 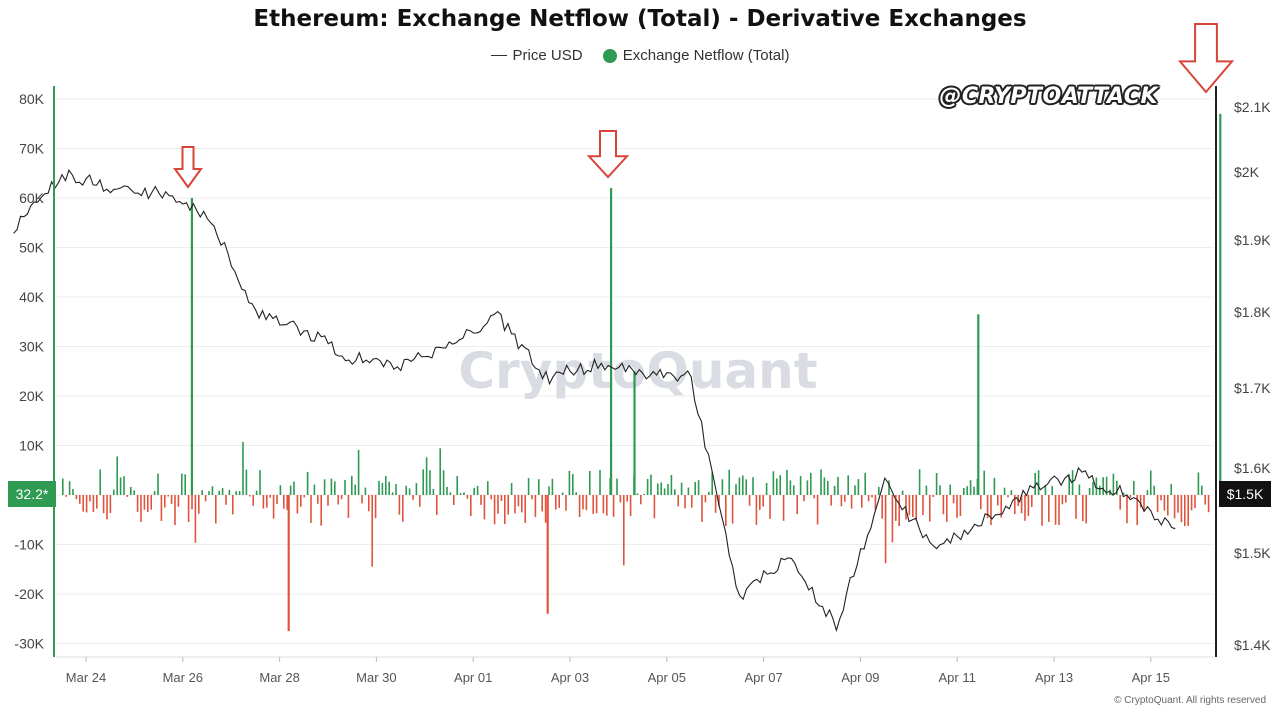 What do you see at coordinates (183, 677) in the screenshot?
I see `x-tick-label: Mar 26` at bounding box center [183, 677].